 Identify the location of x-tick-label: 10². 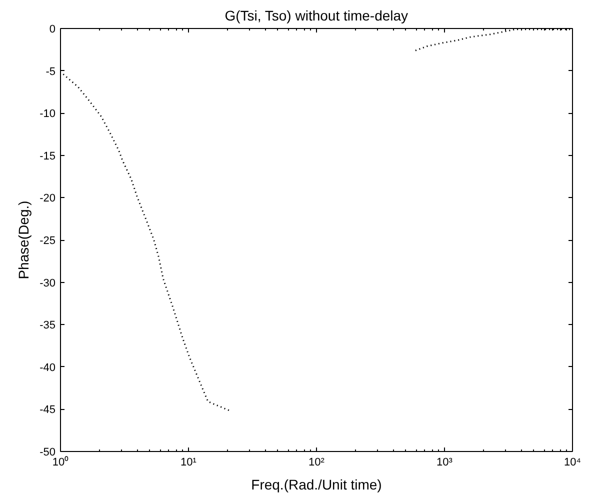
(316, 462).